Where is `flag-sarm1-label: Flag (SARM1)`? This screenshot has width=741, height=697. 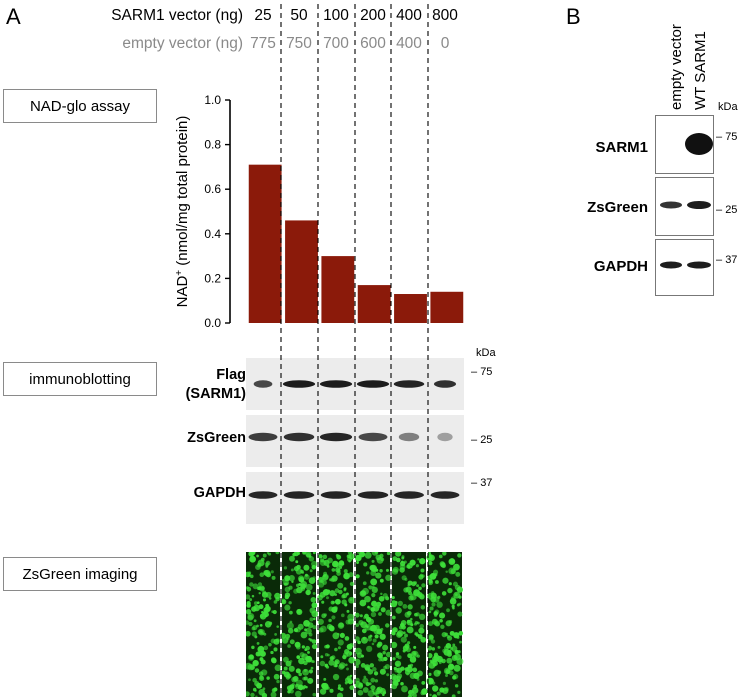
flag-sarm1-label: Flag (SARM1) is located at coordinates (215, 384).